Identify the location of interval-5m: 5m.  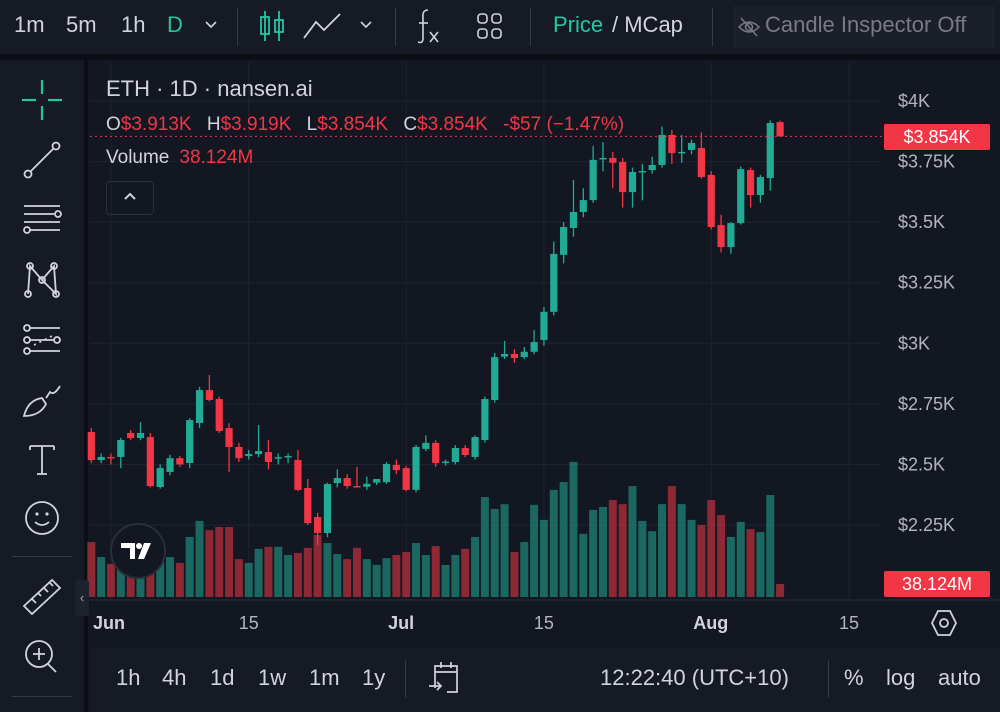
(81, 24).